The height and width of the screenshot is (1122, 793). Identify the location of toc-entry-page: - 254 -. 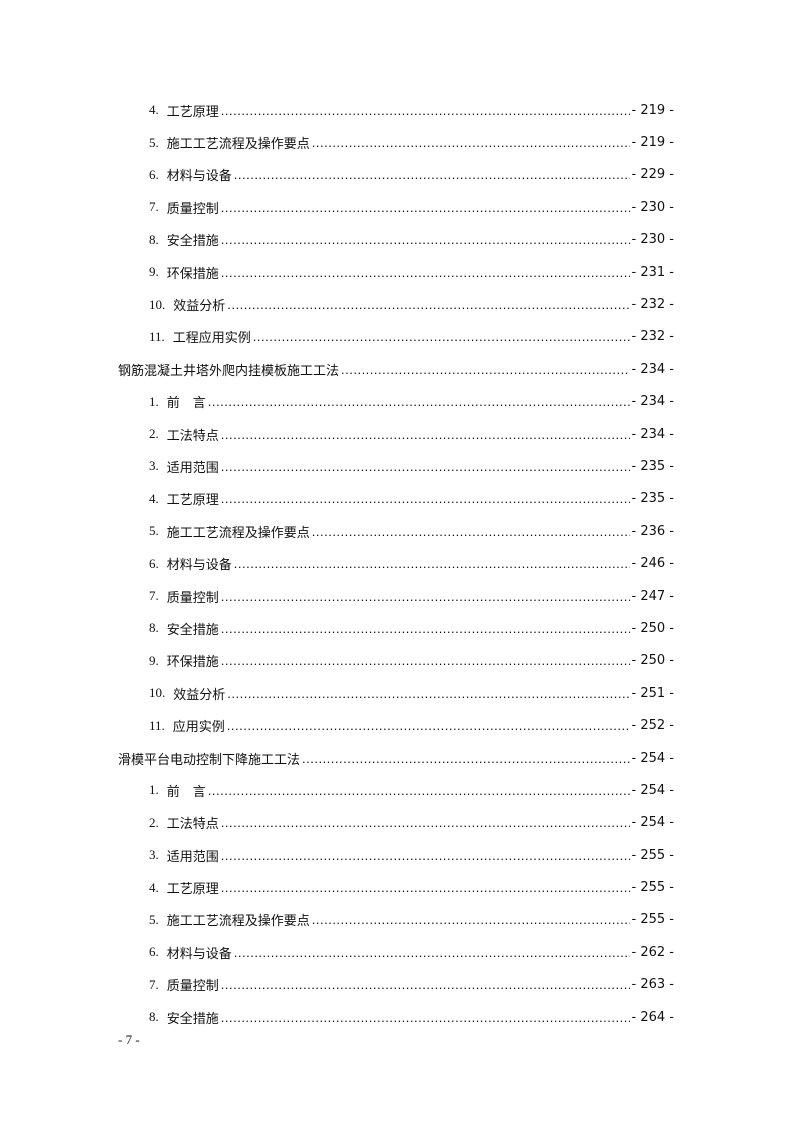
(652, 790).